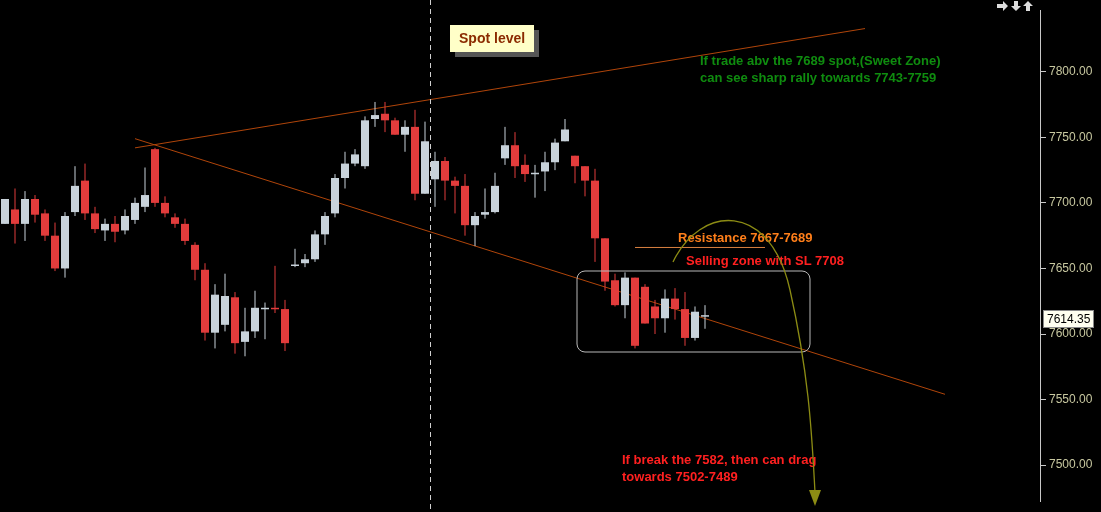  What do you see at coordinates (1071, 136) in the screenshot?
I see `y-tick-label: 7750.00` at bounding box center [1071, 136].